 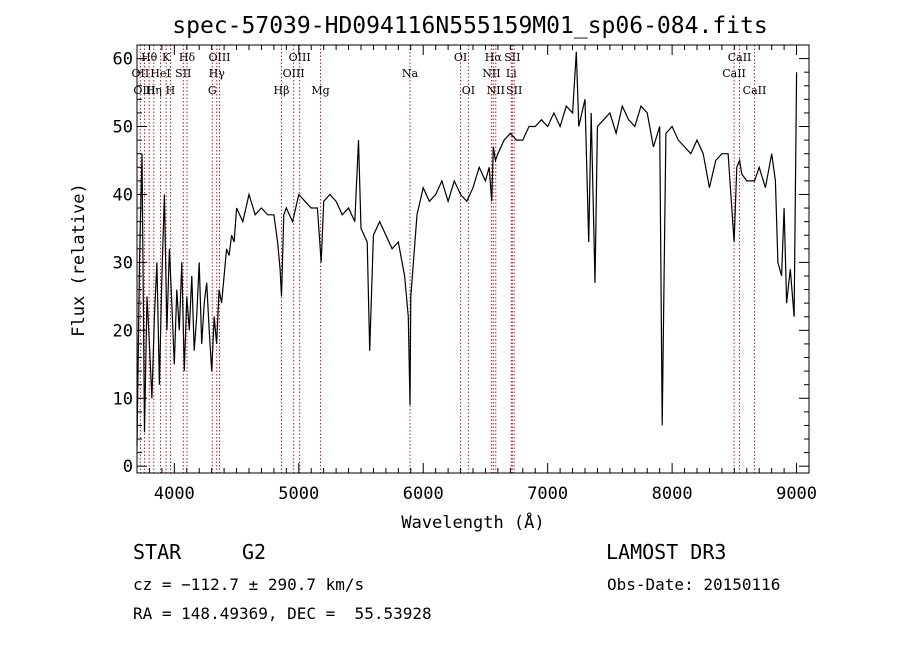 I want to click on spectral-line-label: Li, so click(x=511, y=73).